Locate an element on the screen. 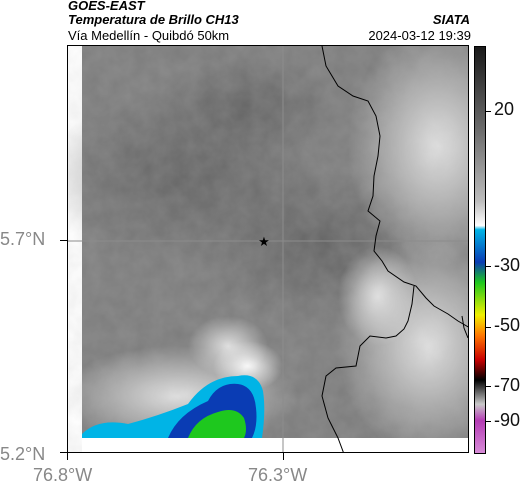 This screenshot has width=526, height=491. cold-cloud-green is located at coordinates (217, 424).